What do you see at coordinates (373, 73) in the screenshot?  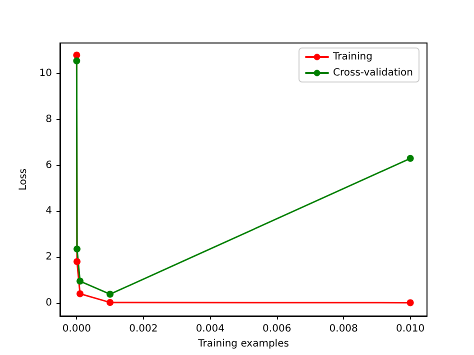 I see `legend-label: Cross-validation` at bounding box center [373, 73].